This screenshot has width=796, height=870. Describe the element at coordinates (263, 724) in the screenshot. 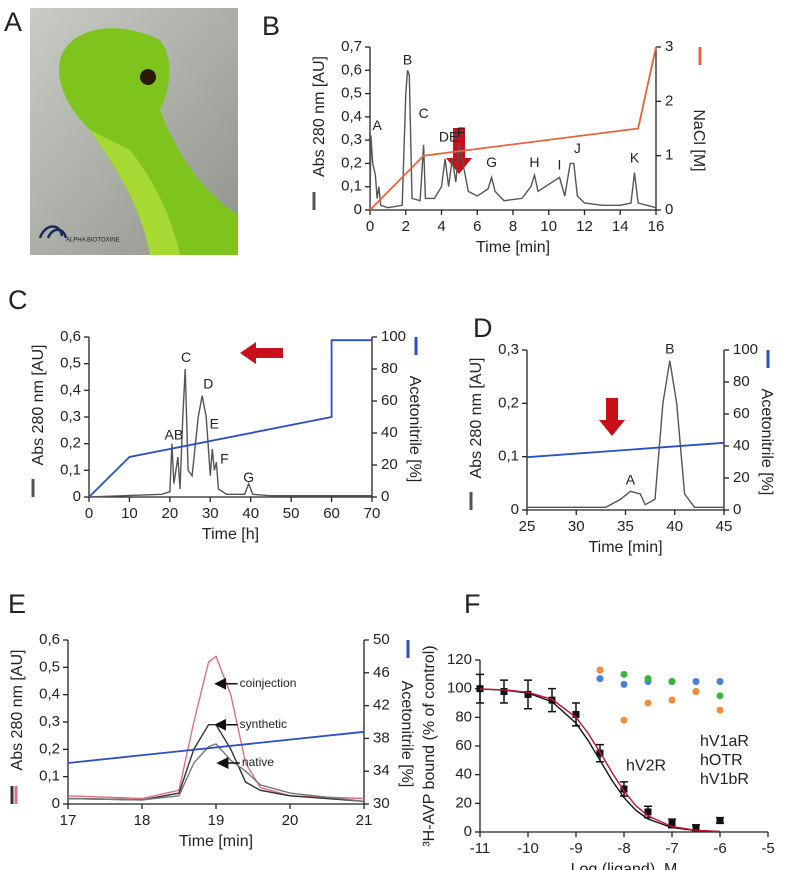

I see `annotation: synthetic` at that location.